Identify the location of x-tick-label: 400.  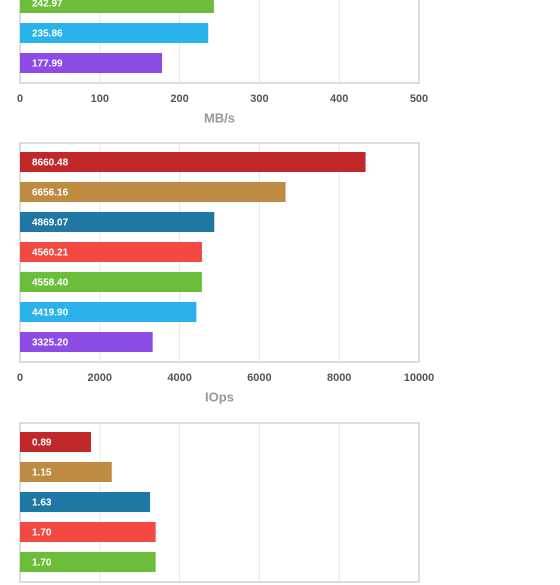
(339, 99).